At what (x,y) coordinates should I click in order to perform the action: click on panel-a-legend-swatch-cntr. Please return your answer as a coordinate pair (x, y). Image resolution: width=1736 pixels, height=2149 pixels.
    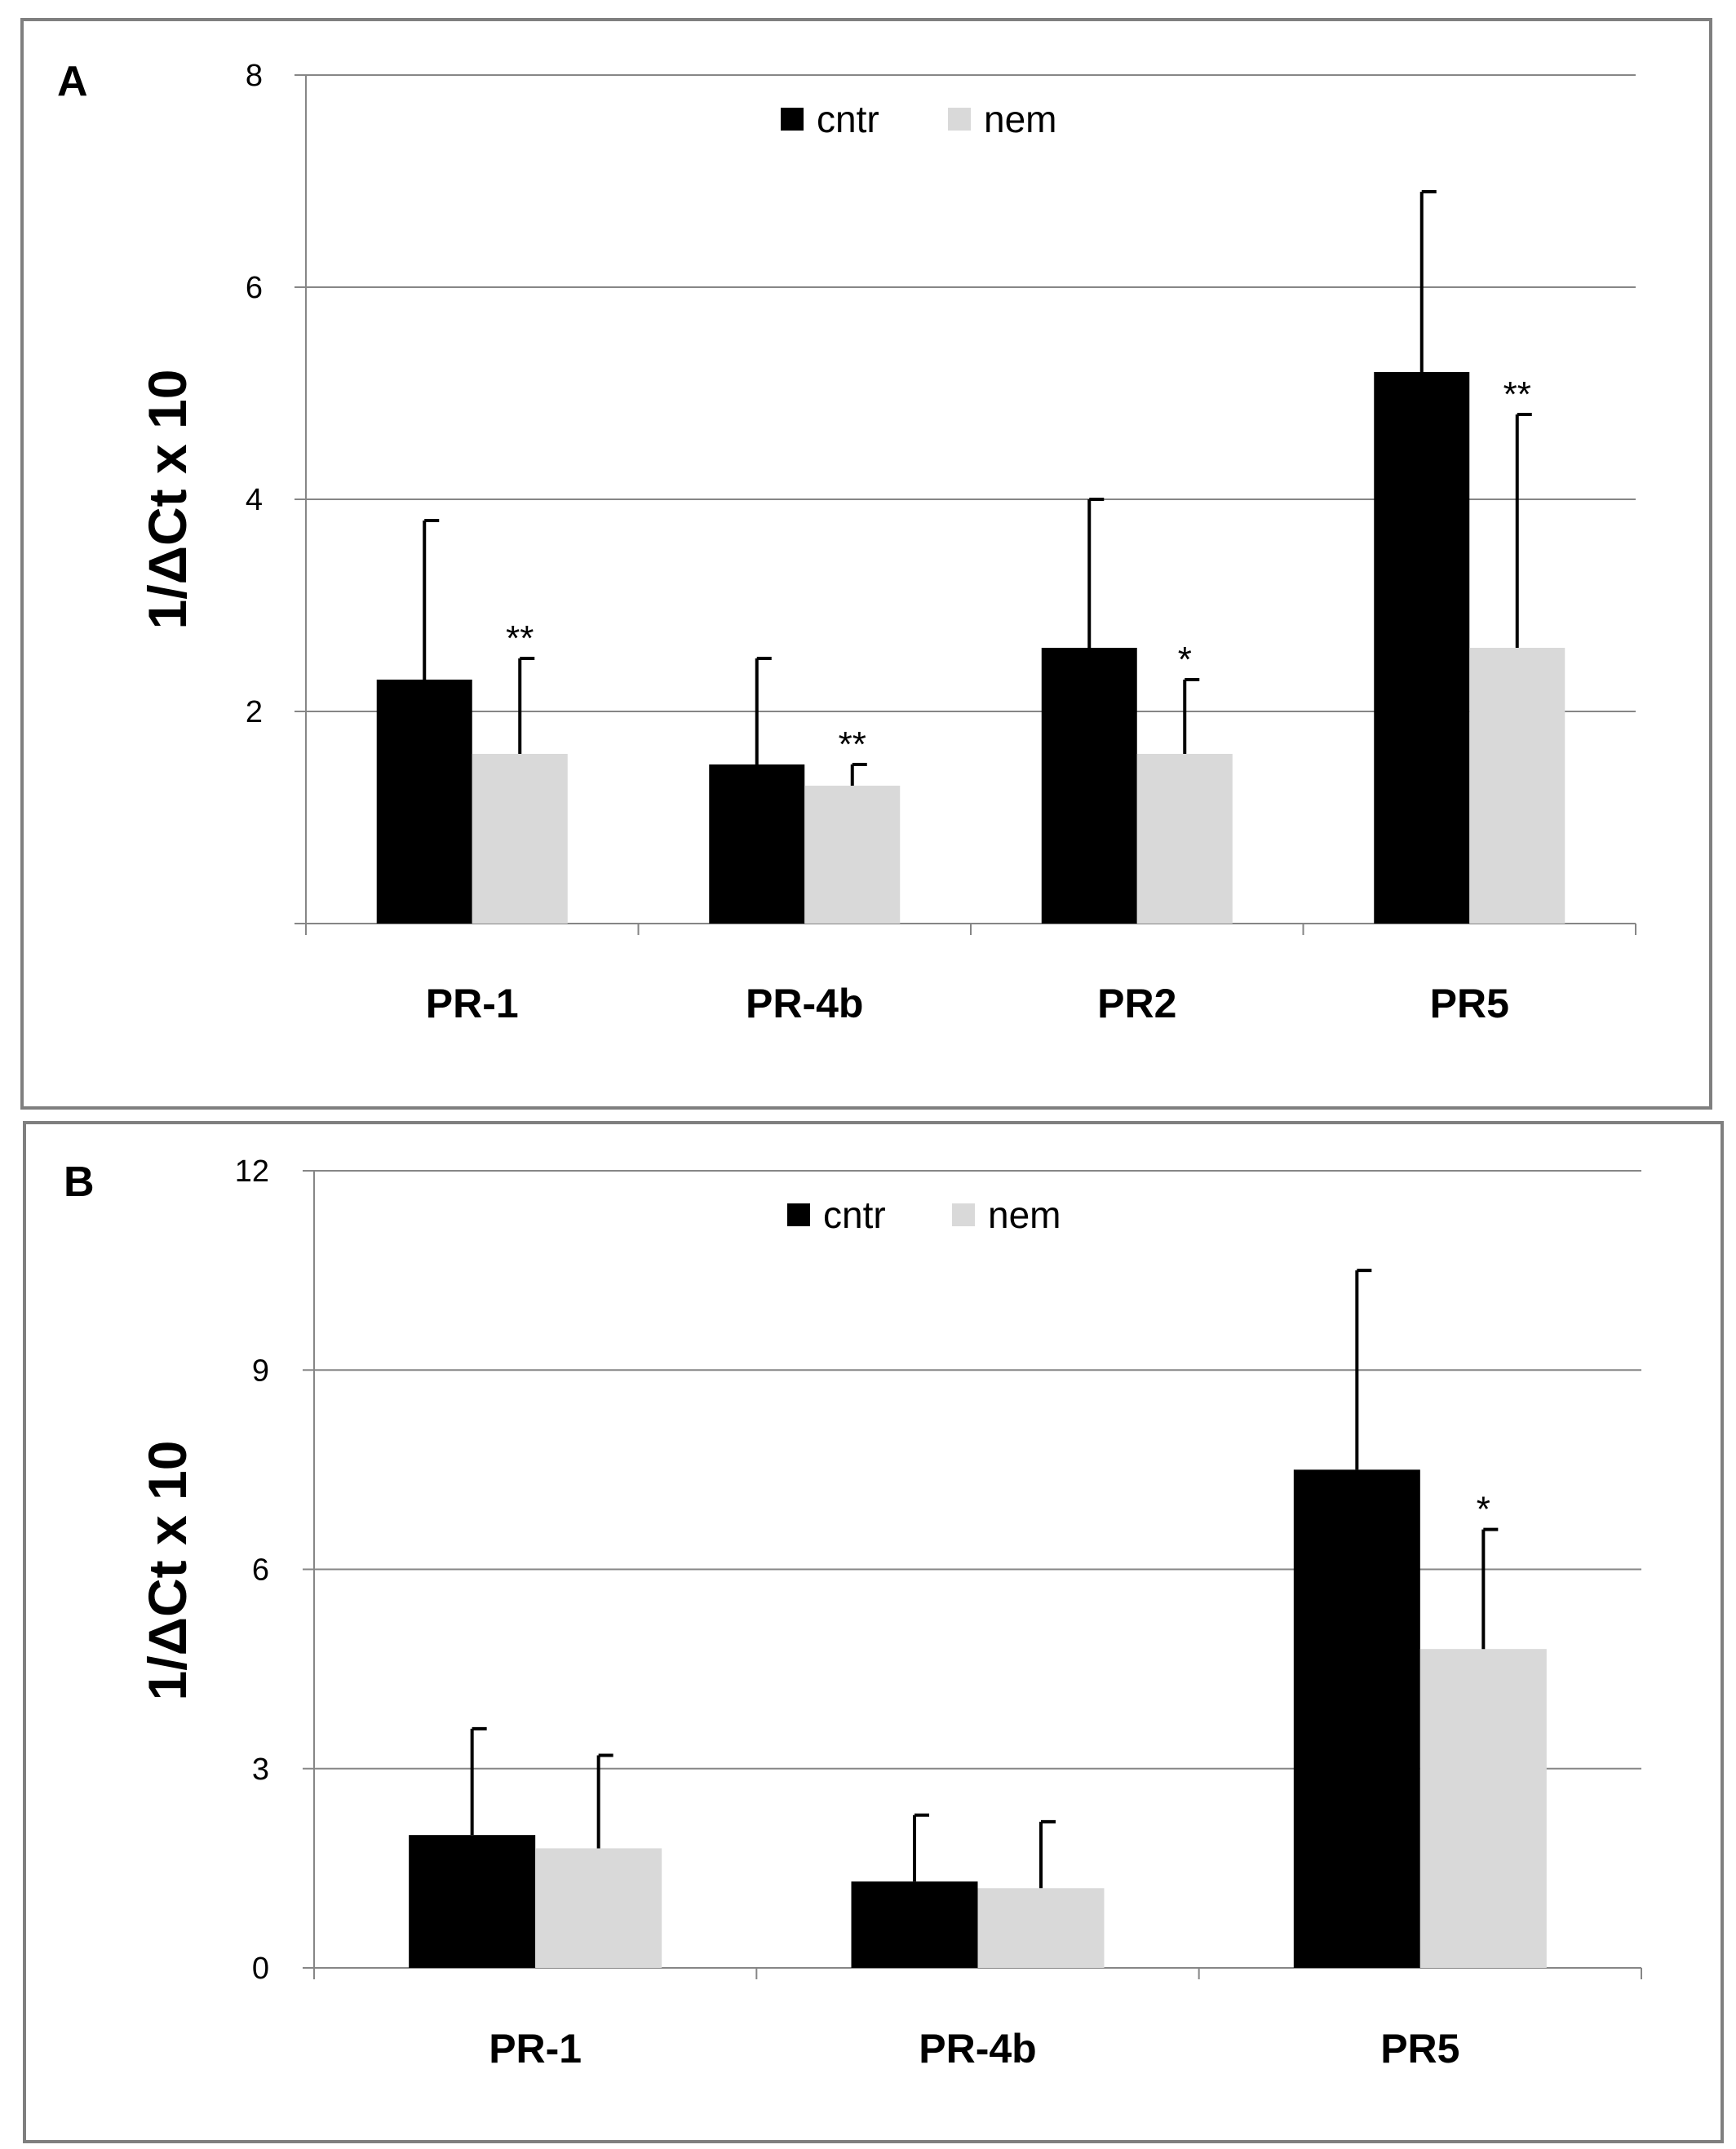
    Looking at the image, I should click on (792, 119).